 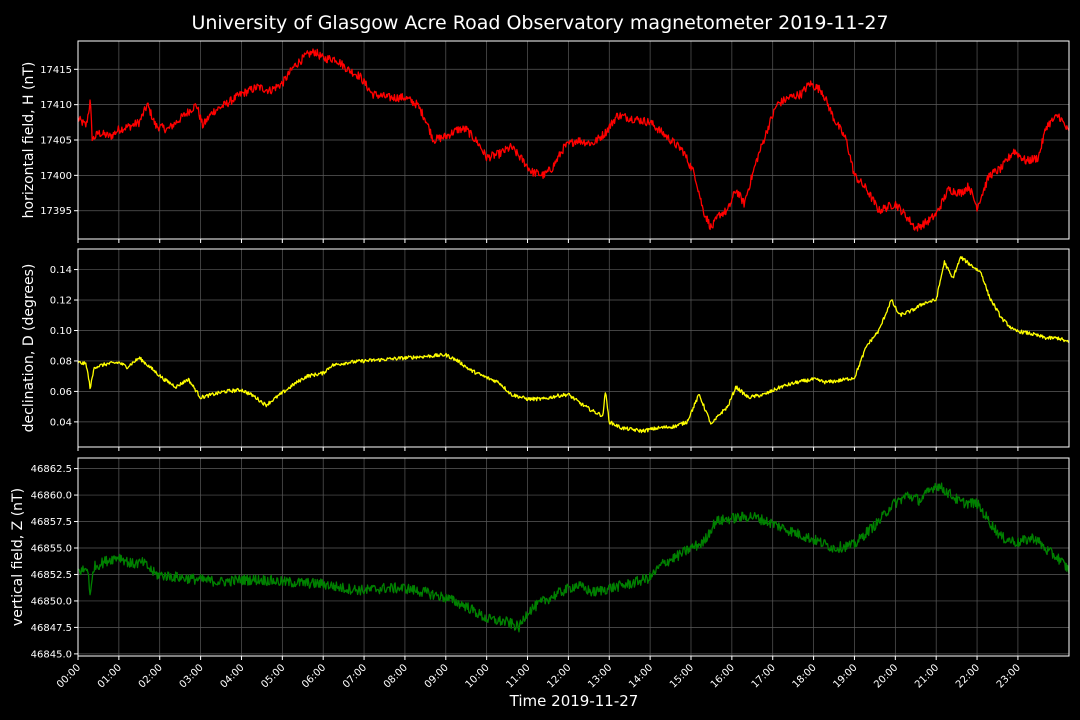 I want to click on y-tick-label: 0.12, so click(x=61, y=301).